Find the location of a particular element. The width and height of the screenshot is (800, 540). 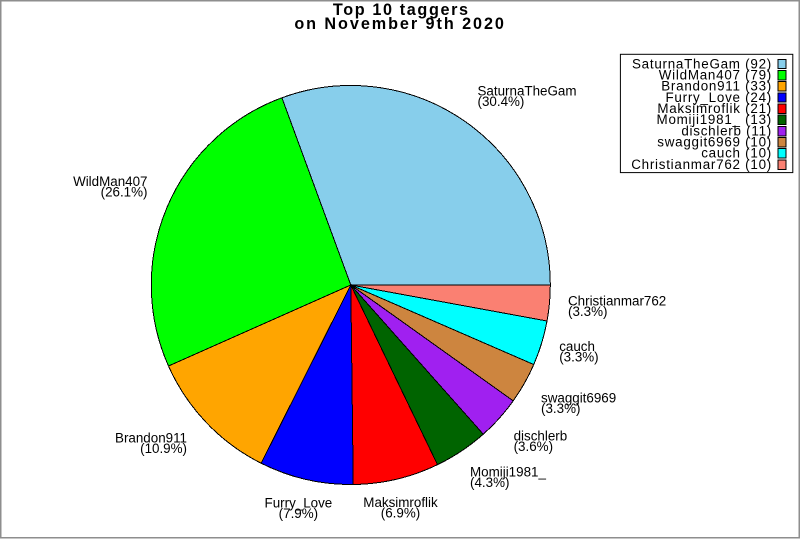

svg-text: (6.9%) is located at coordinates (400, 513).